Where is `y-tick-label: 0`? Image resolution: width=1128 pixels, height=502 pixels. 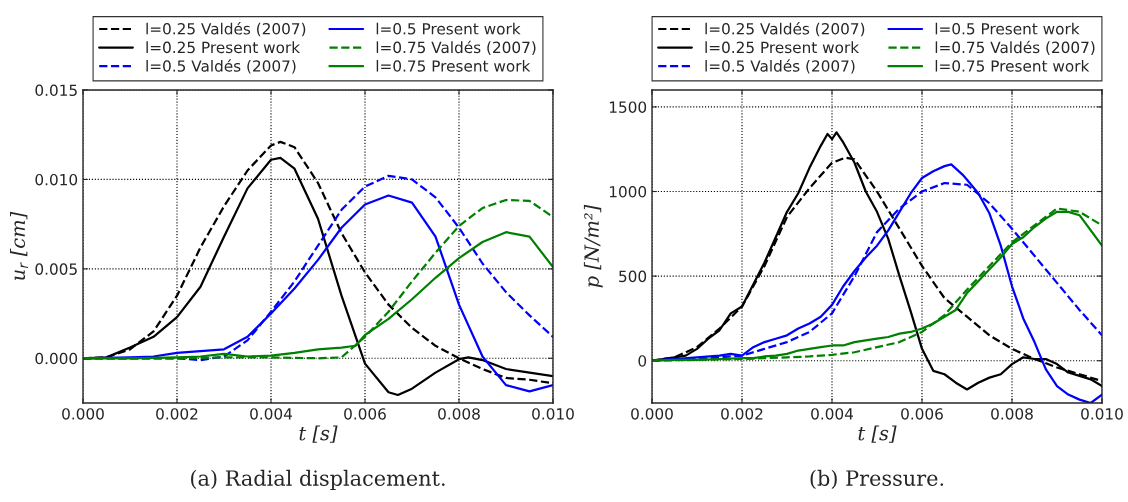
y-tick-label: 0 is located at coordinates (642, 361).